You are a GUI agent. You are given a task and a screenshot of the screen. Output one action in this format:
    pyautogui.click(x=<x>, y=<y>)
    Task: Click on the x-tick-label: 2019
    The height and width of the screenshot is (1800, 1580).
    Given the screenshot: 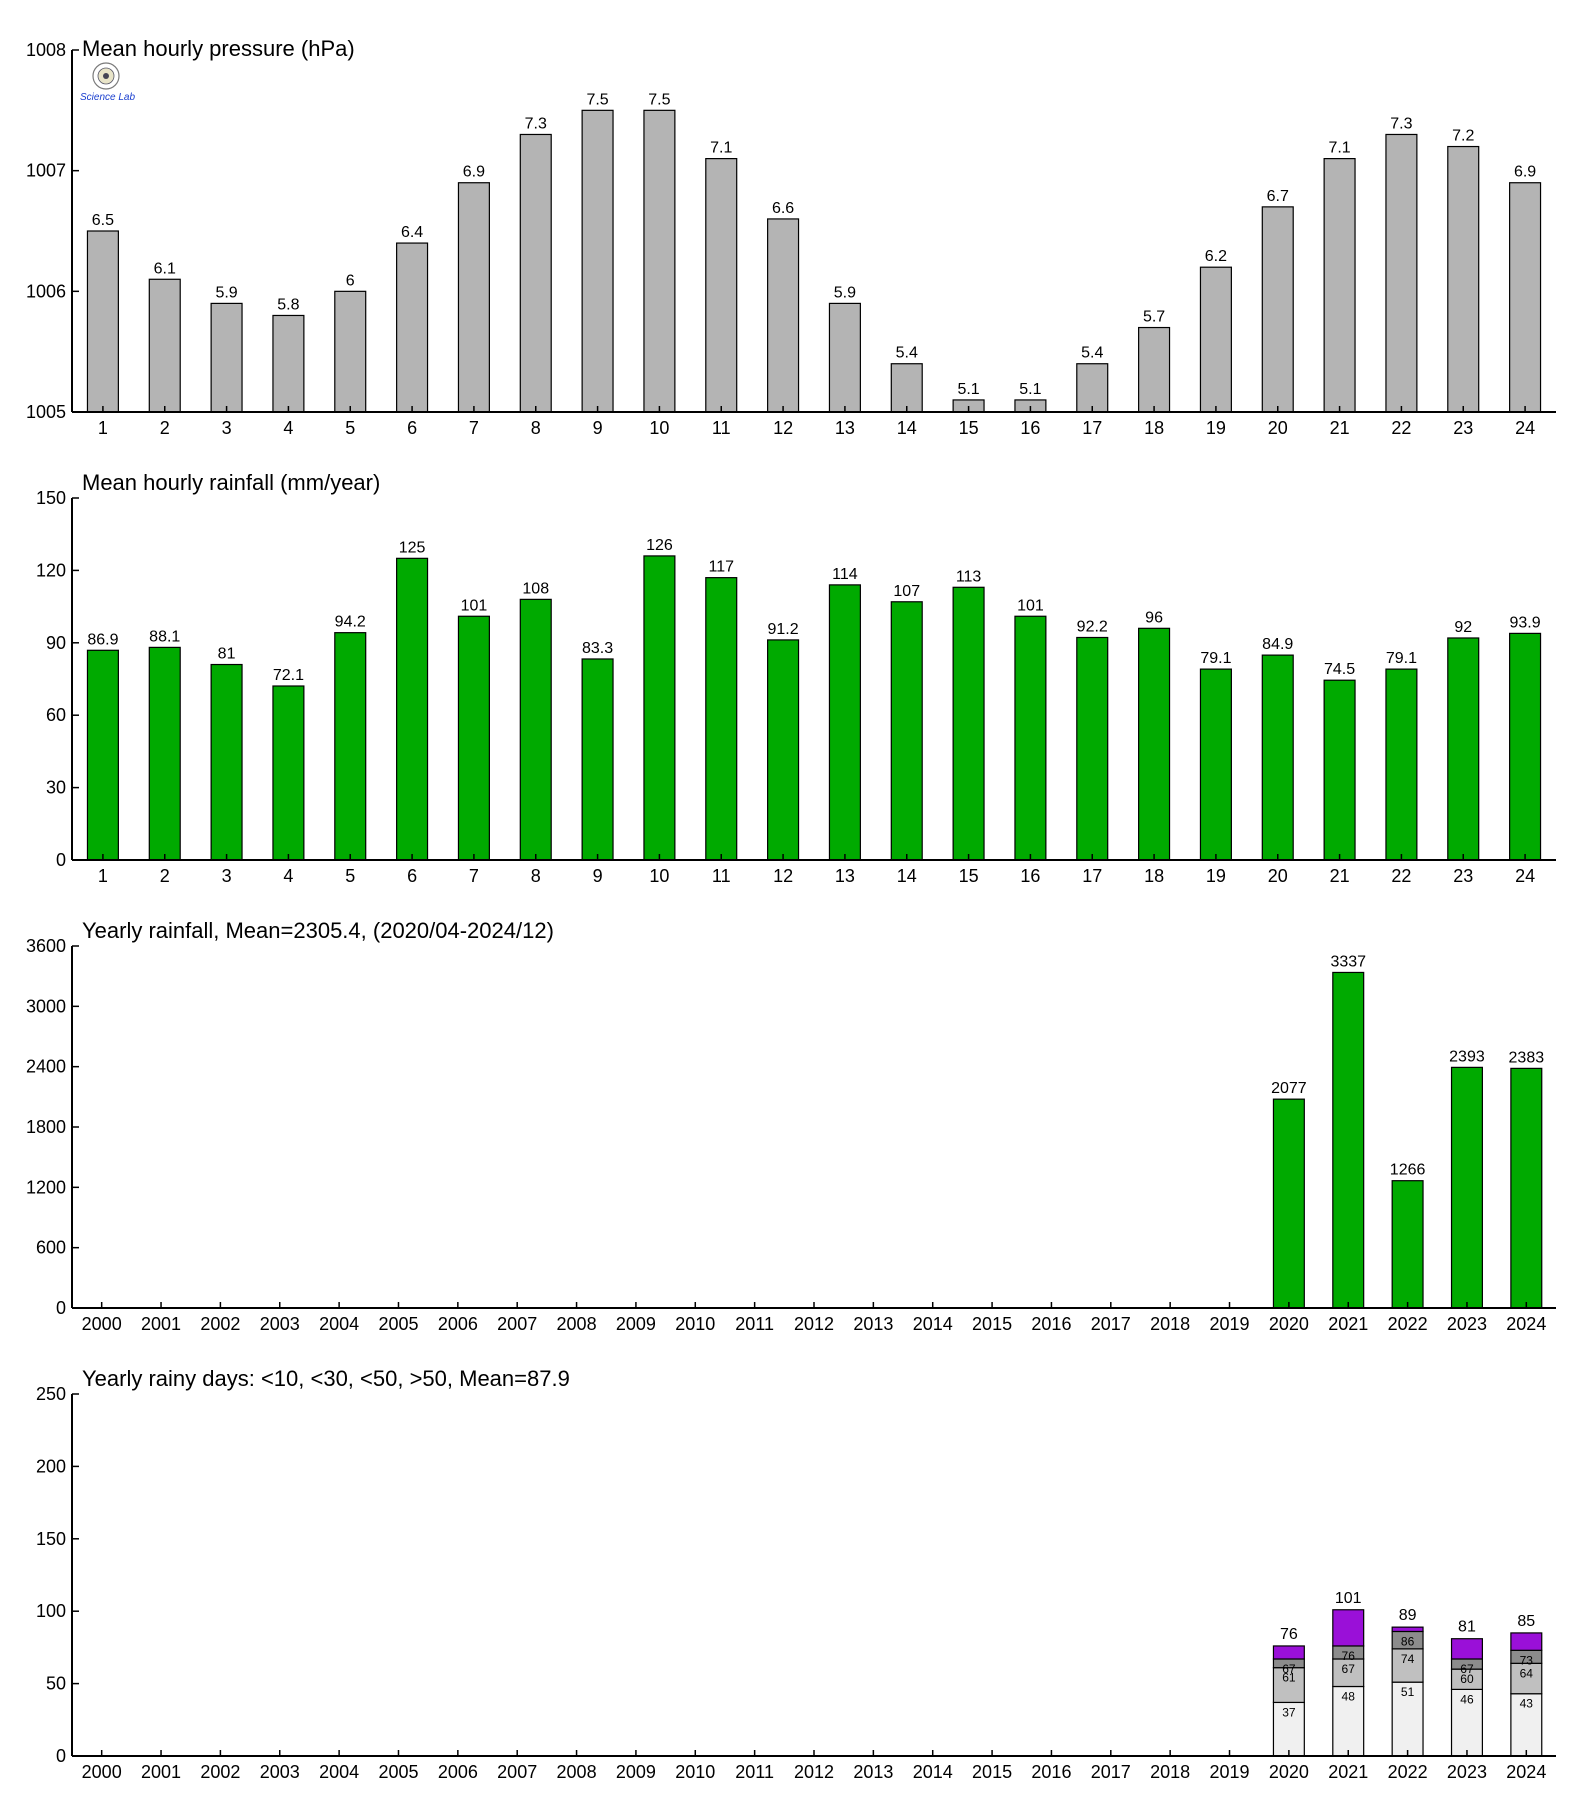 What is the action you would take?
    pyautogui.click(x=1229, y=1772)
    